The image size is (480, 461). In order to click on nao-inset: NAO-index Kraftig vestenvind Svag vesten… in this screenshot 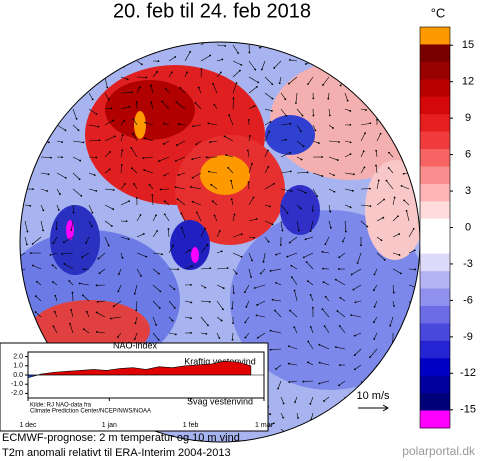, I will do `click(137, 386)`.